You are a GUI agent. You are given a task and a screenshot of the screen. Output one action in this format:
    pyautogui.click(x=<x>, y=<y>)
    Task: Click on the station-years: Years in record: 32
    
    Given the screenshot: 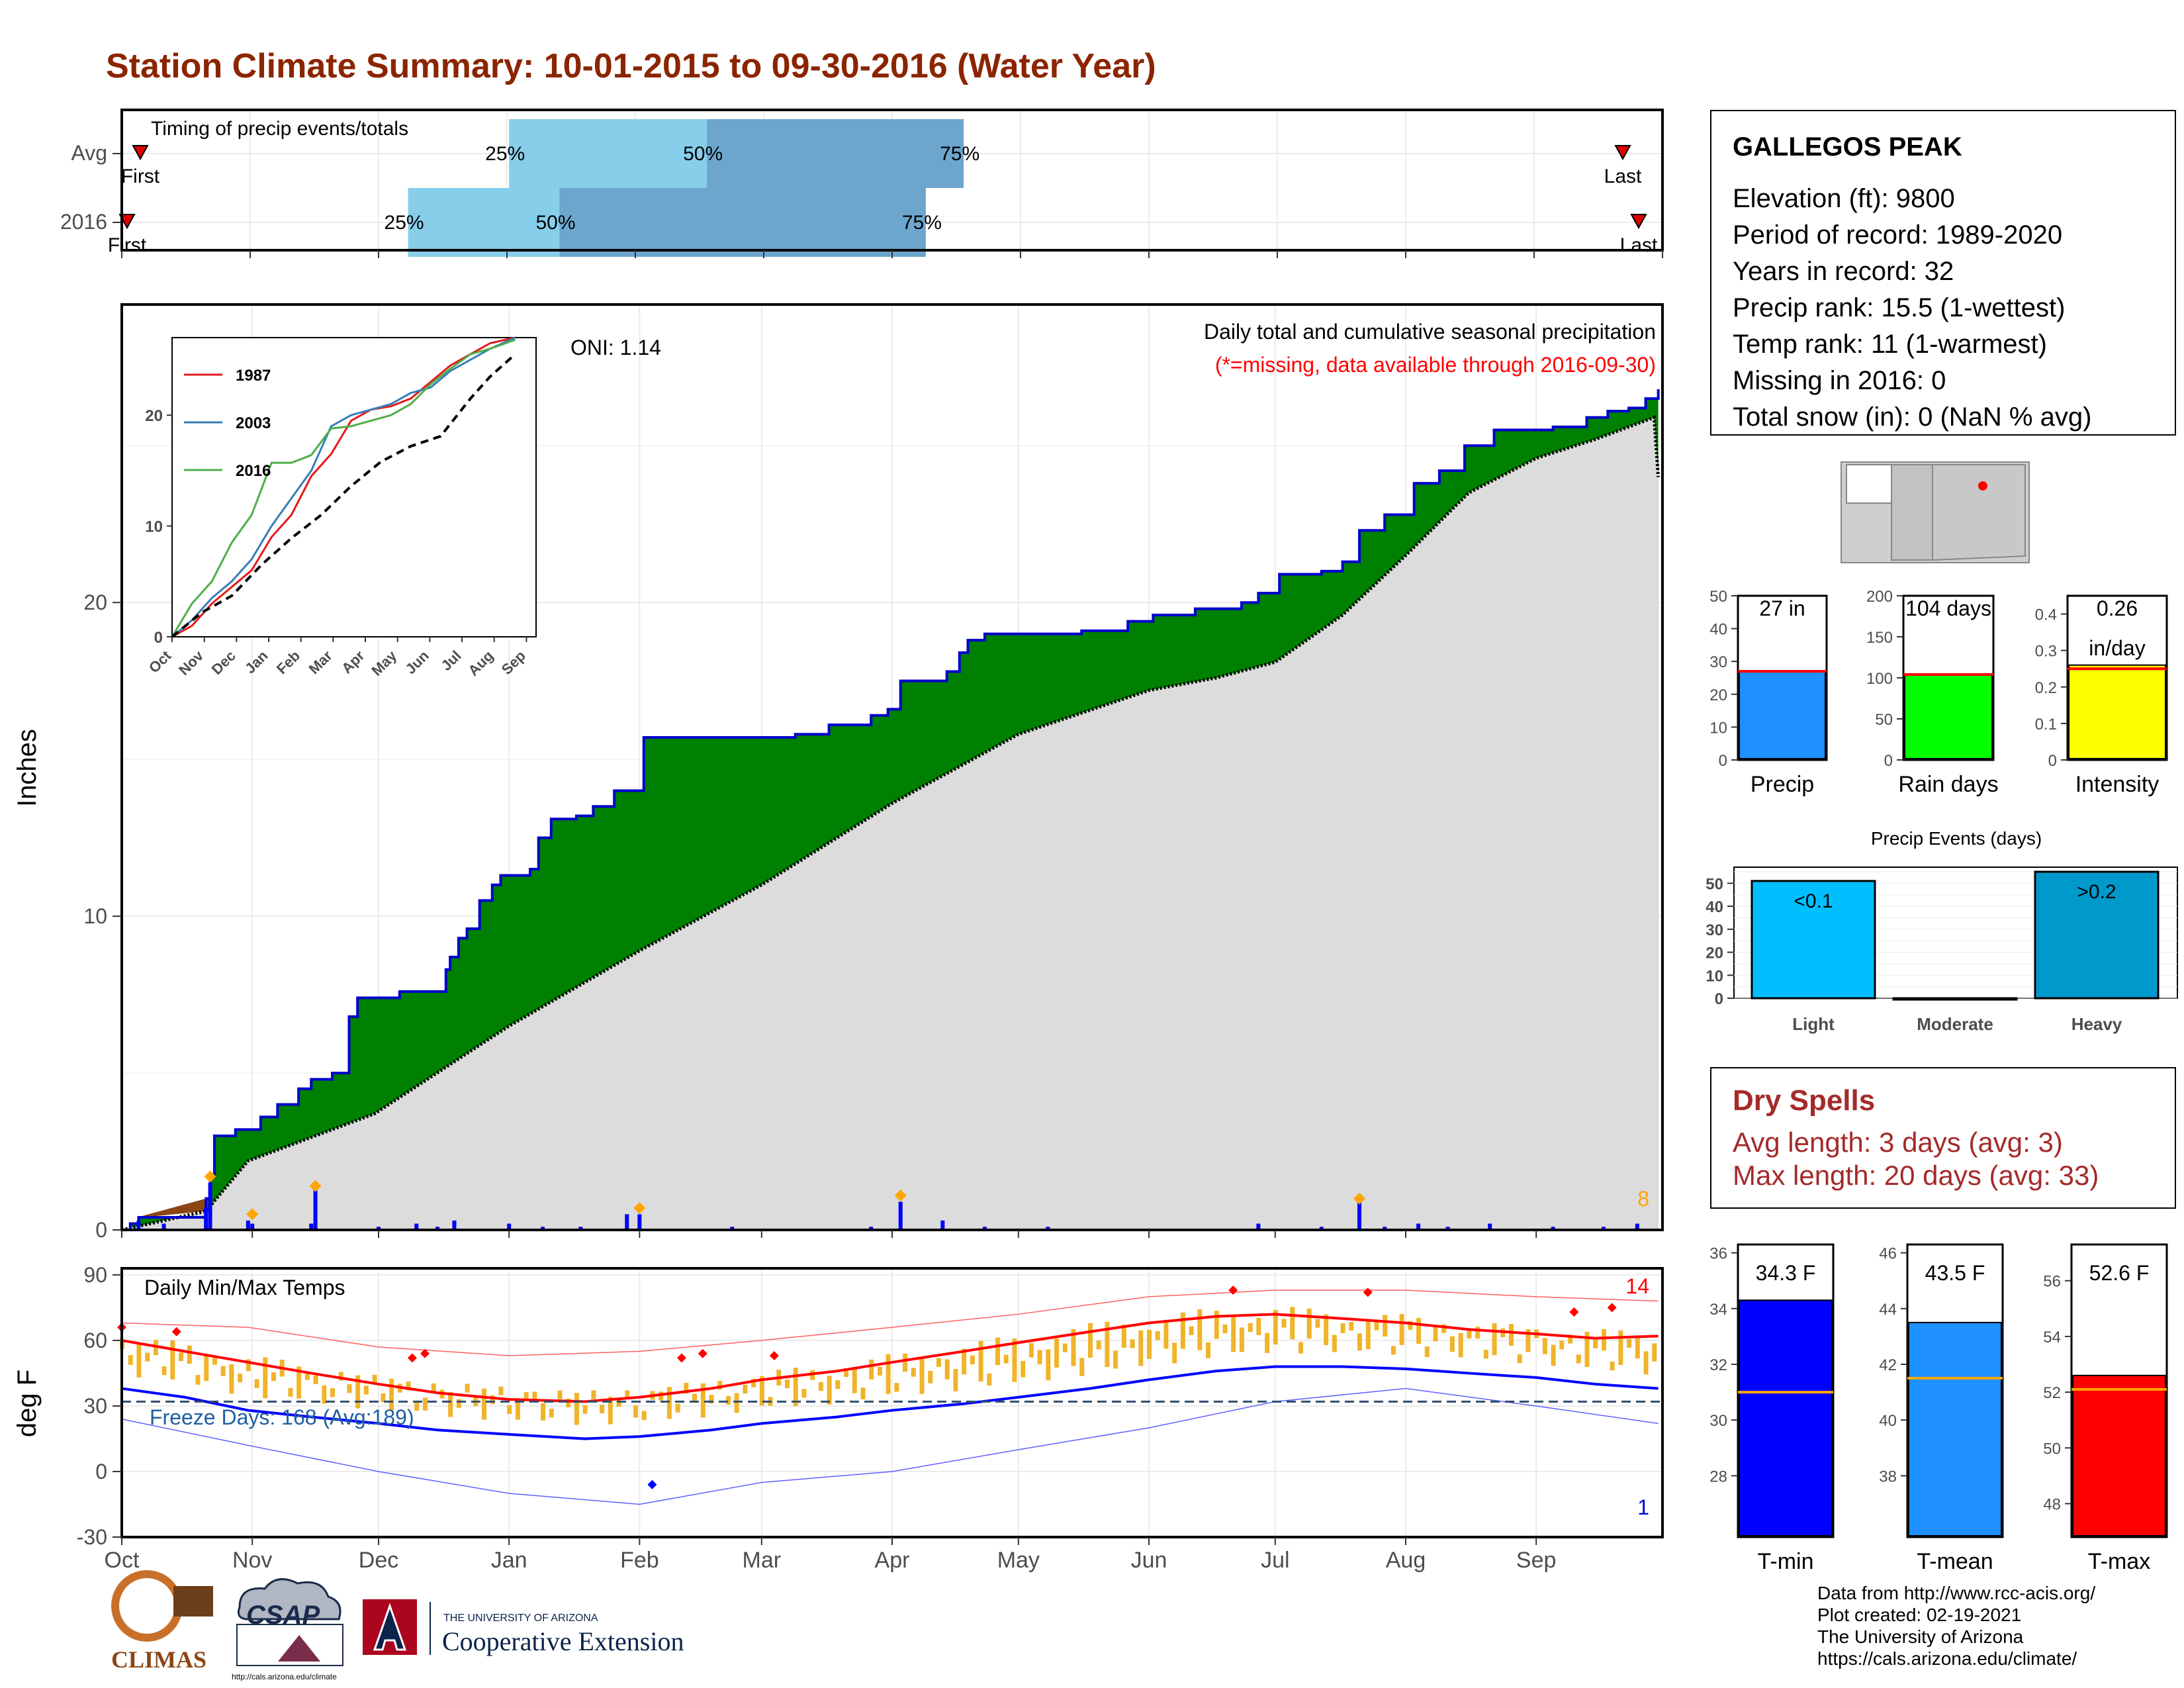 What is the action you would take?
    pyautogui.click(x=1843, y=271)
    